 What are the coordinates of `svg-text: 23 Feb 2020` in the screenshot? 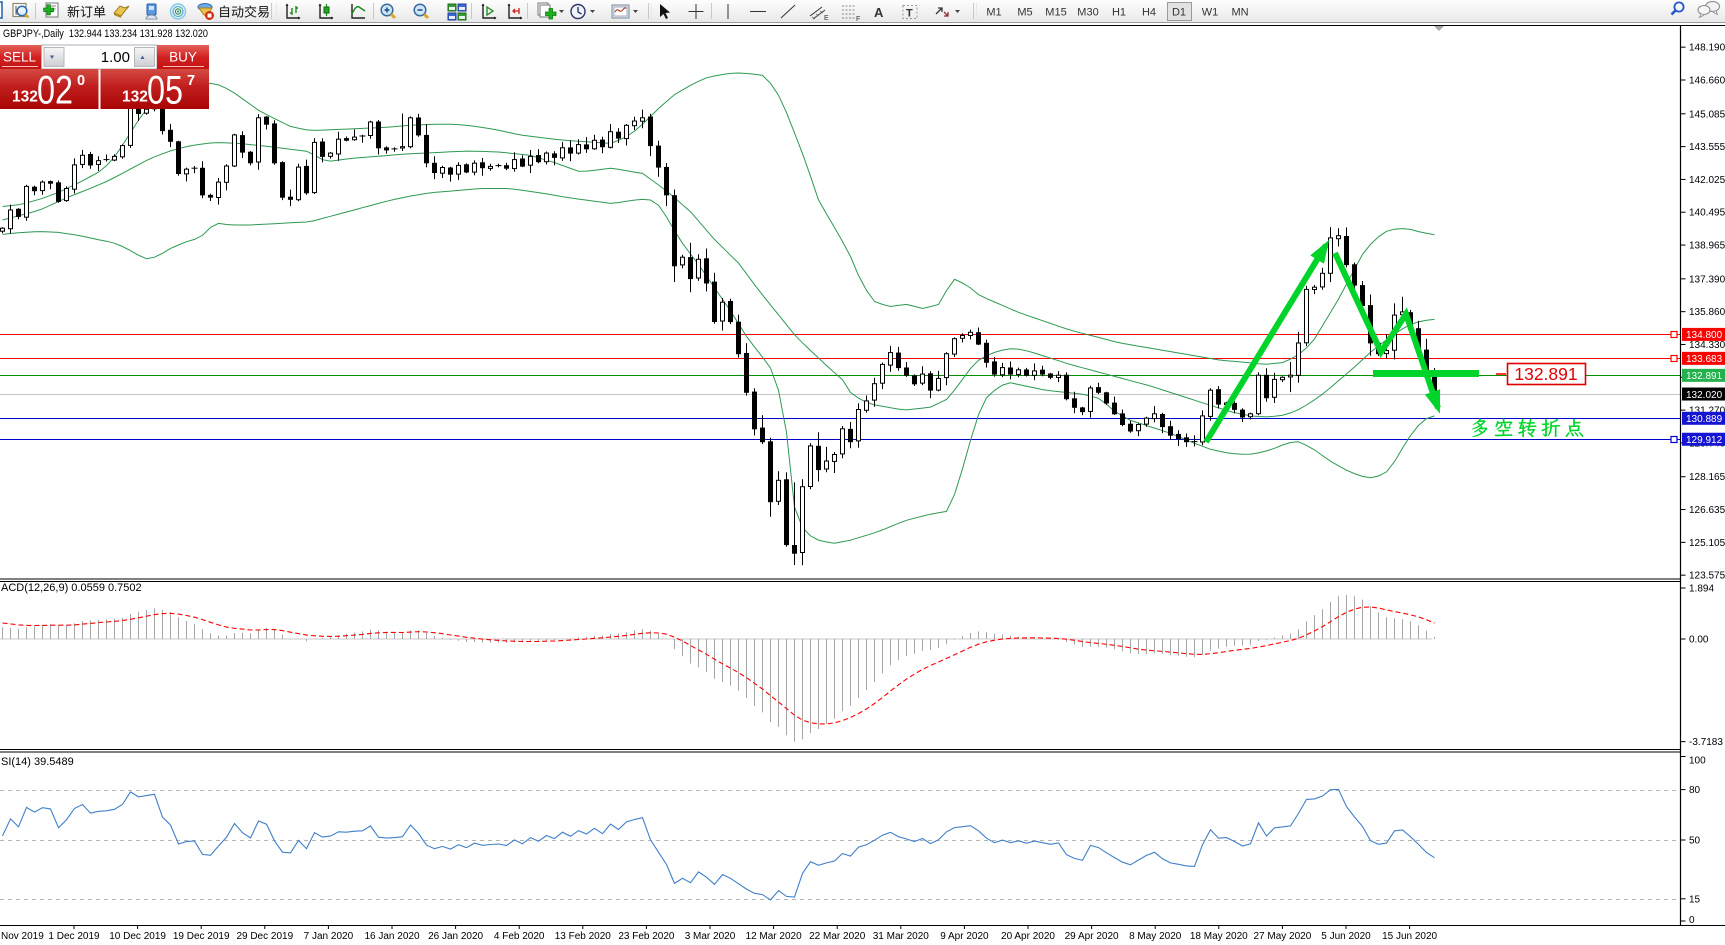 It's located at (646, 936).